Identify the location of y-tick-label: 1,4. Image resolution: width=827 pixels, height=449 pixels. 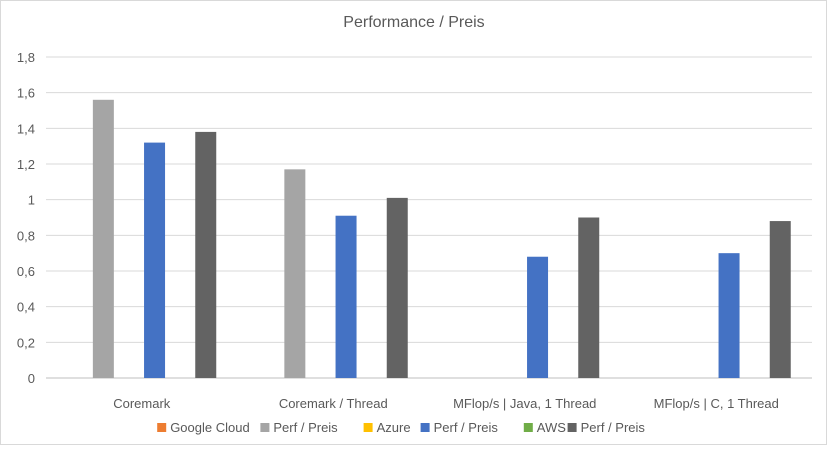
(26, 128).